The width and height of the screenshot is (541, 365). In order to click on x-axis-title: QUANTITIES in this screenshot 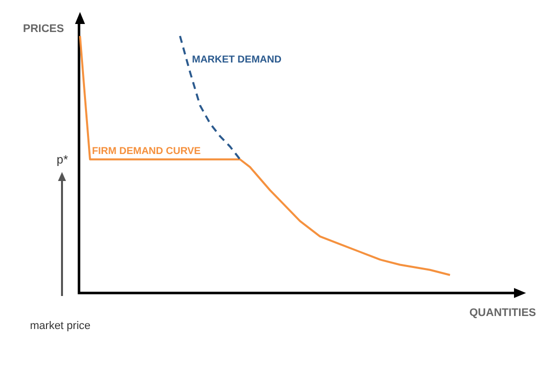, I will do `click(502, 313)`.